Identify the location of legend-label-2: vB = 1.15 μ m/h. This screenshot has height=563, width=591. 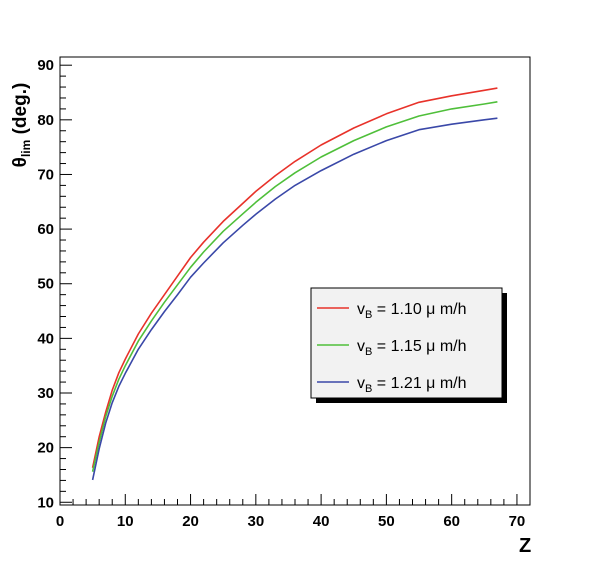
(412, 348).